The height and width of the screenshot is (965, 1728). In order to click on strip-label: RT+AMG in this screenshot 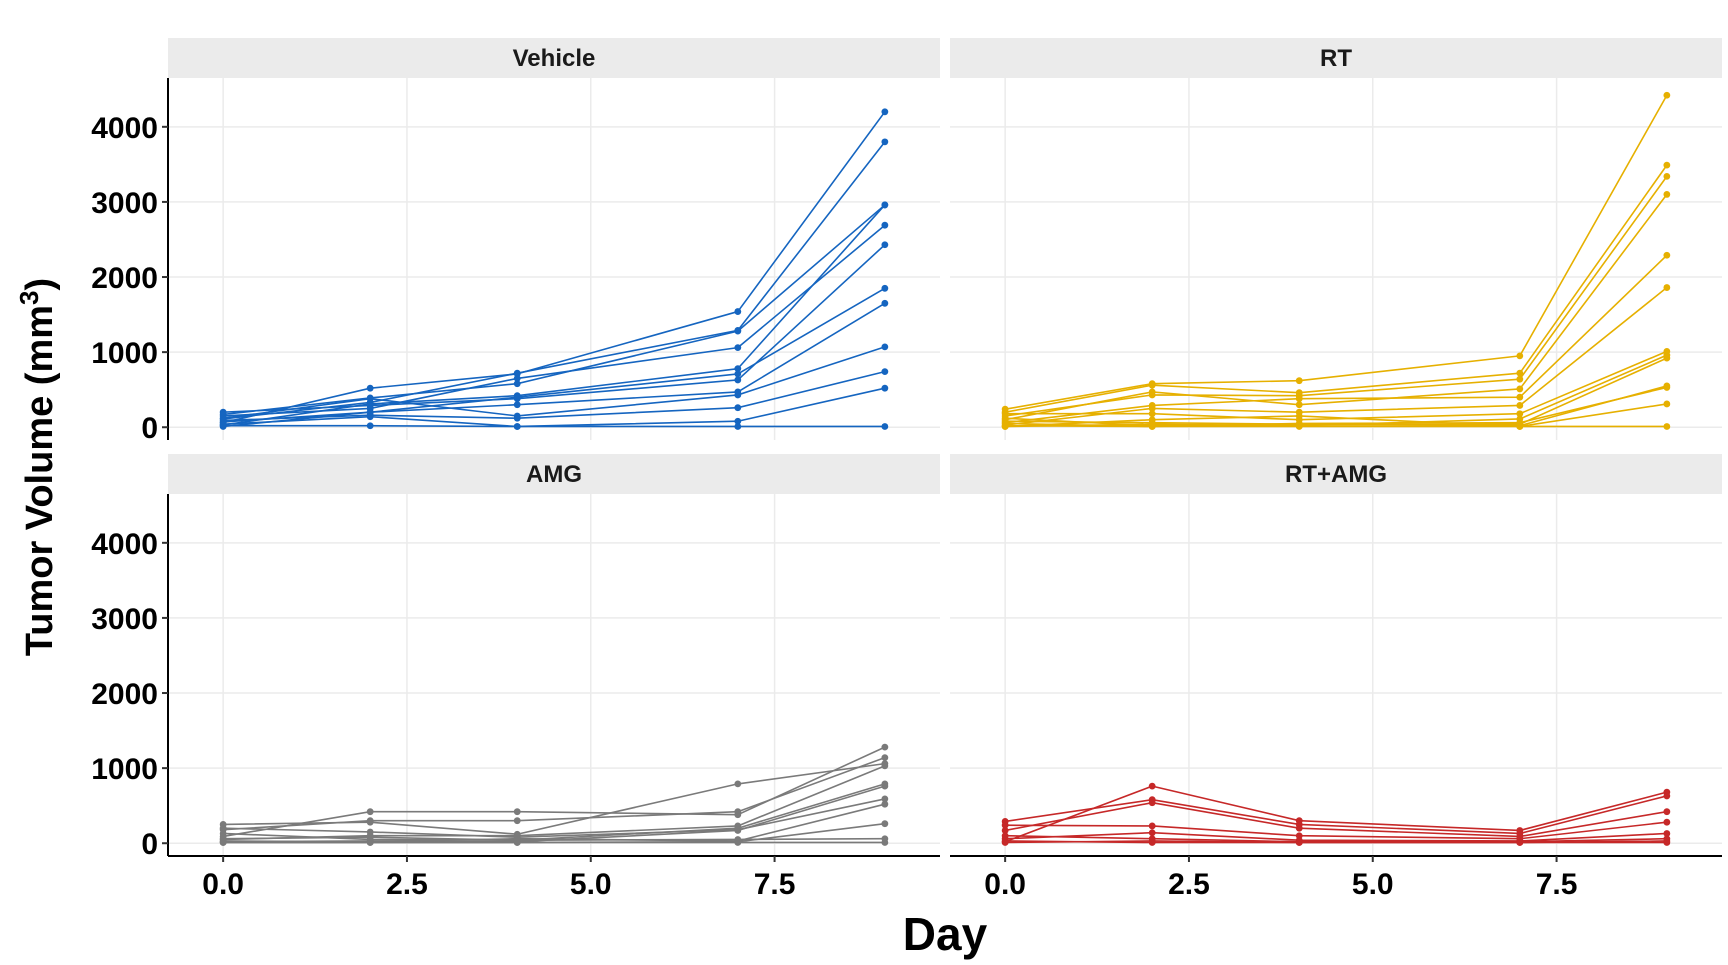, I will do `click(1336, 474)`.